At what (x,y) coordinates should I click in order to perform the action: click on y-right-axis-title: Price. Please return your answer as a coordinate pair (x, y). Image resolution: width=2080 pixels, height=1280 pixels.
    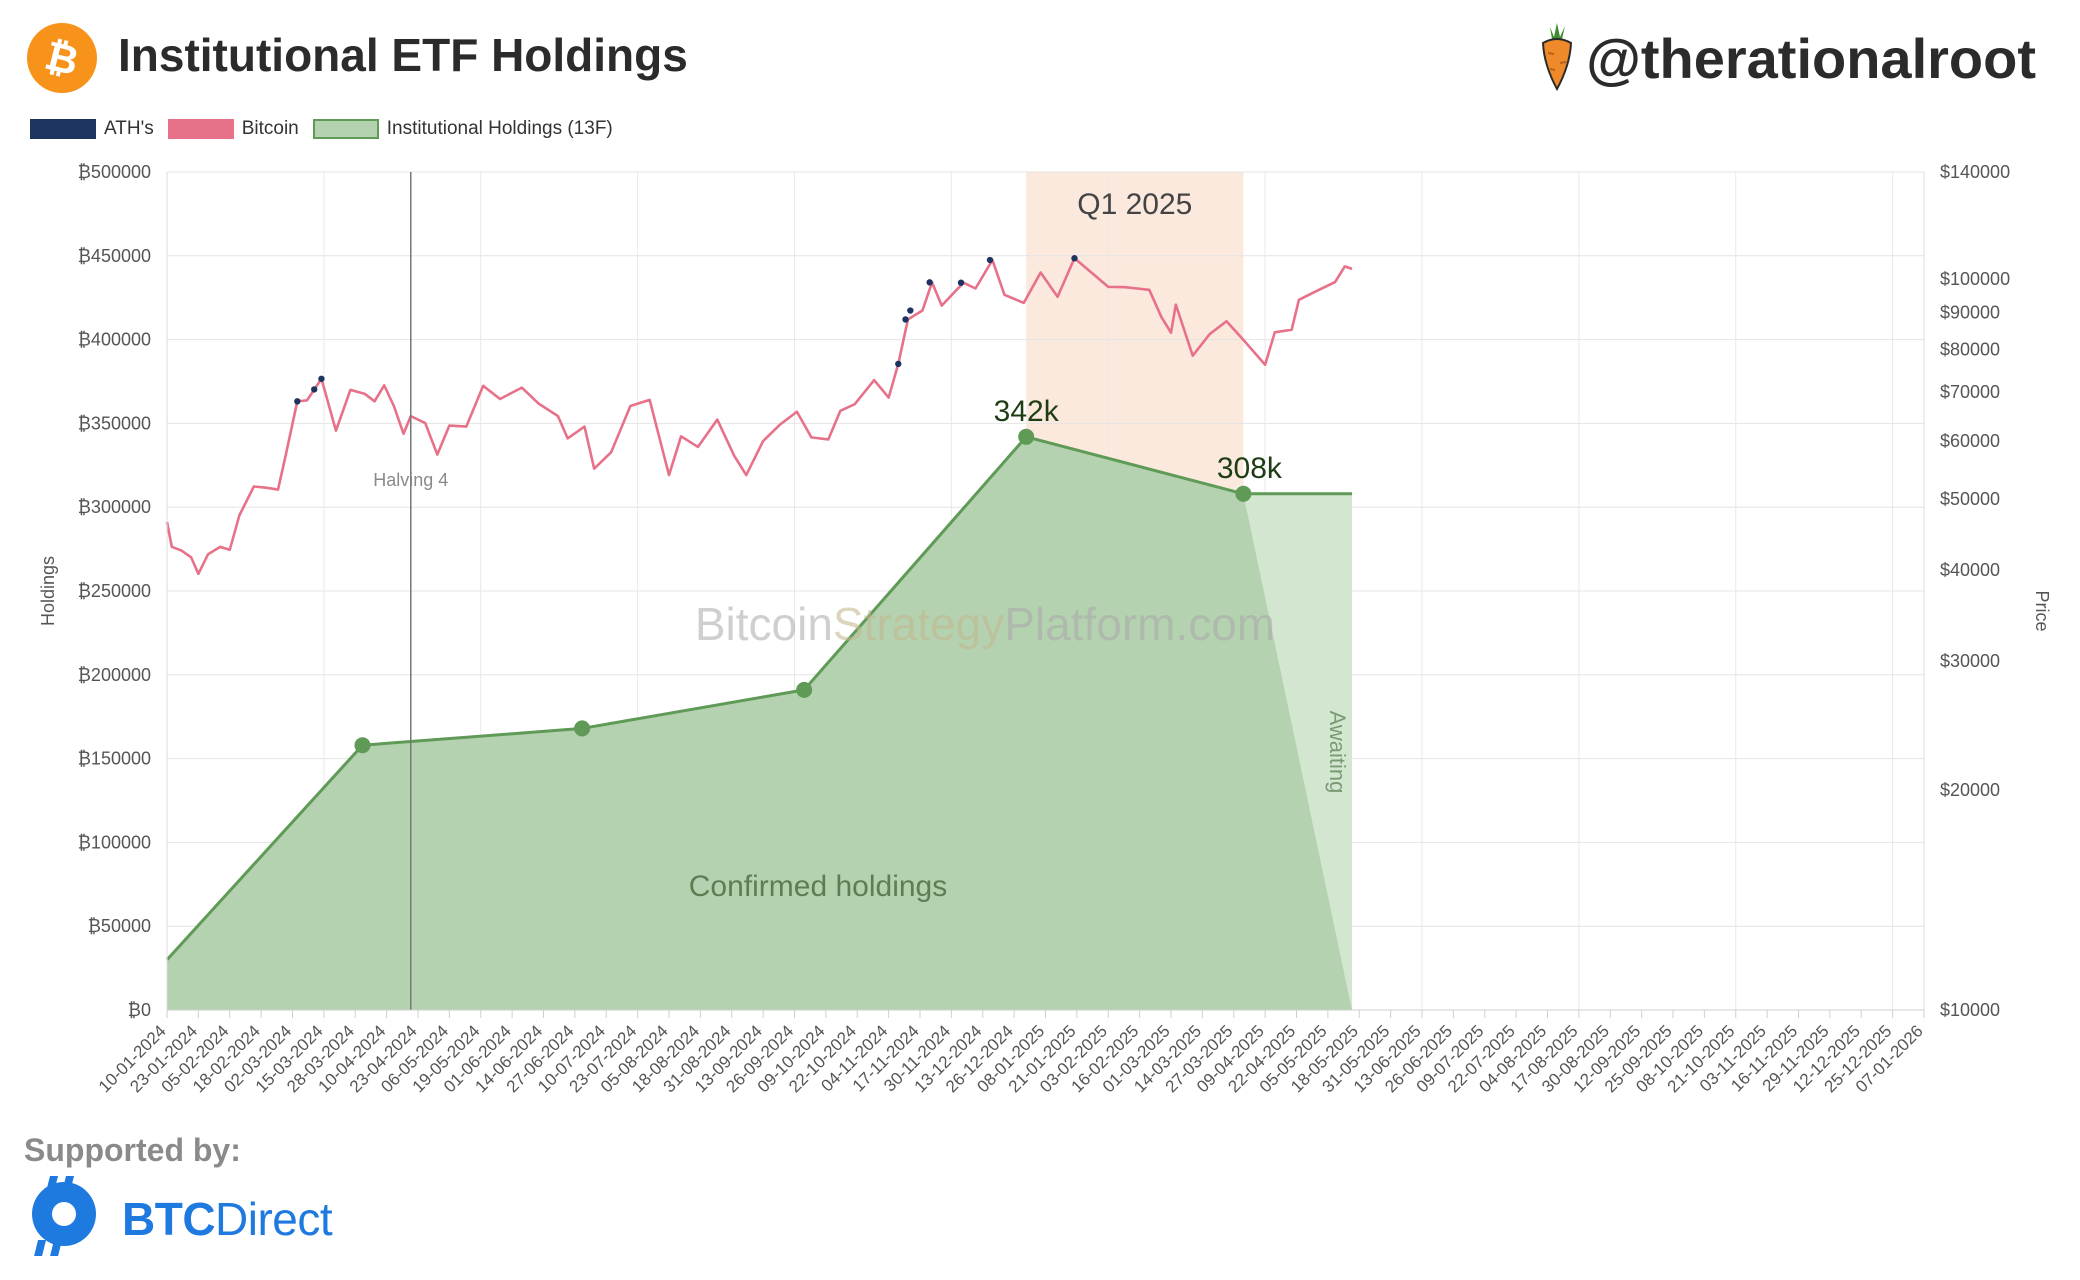
    Looking at the image, I should click on (2042, 610).